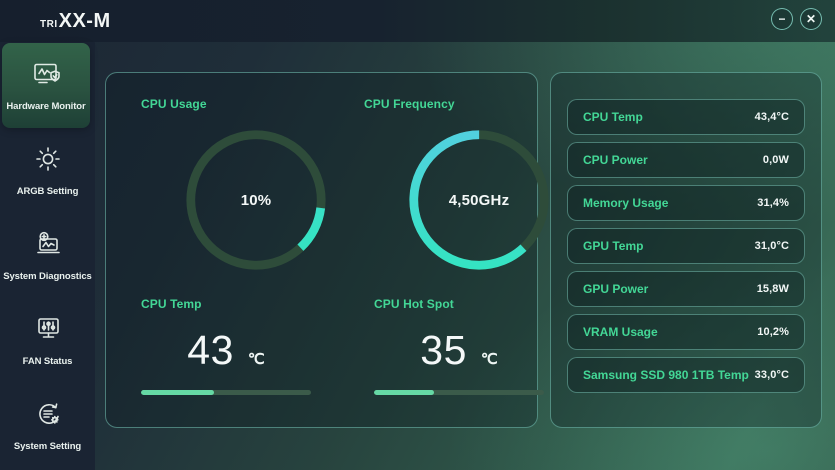 This screenshot has width=835, height=470. I want to click on cpu-usage-gauge: CPU Usage 10%, so click(217, 185).